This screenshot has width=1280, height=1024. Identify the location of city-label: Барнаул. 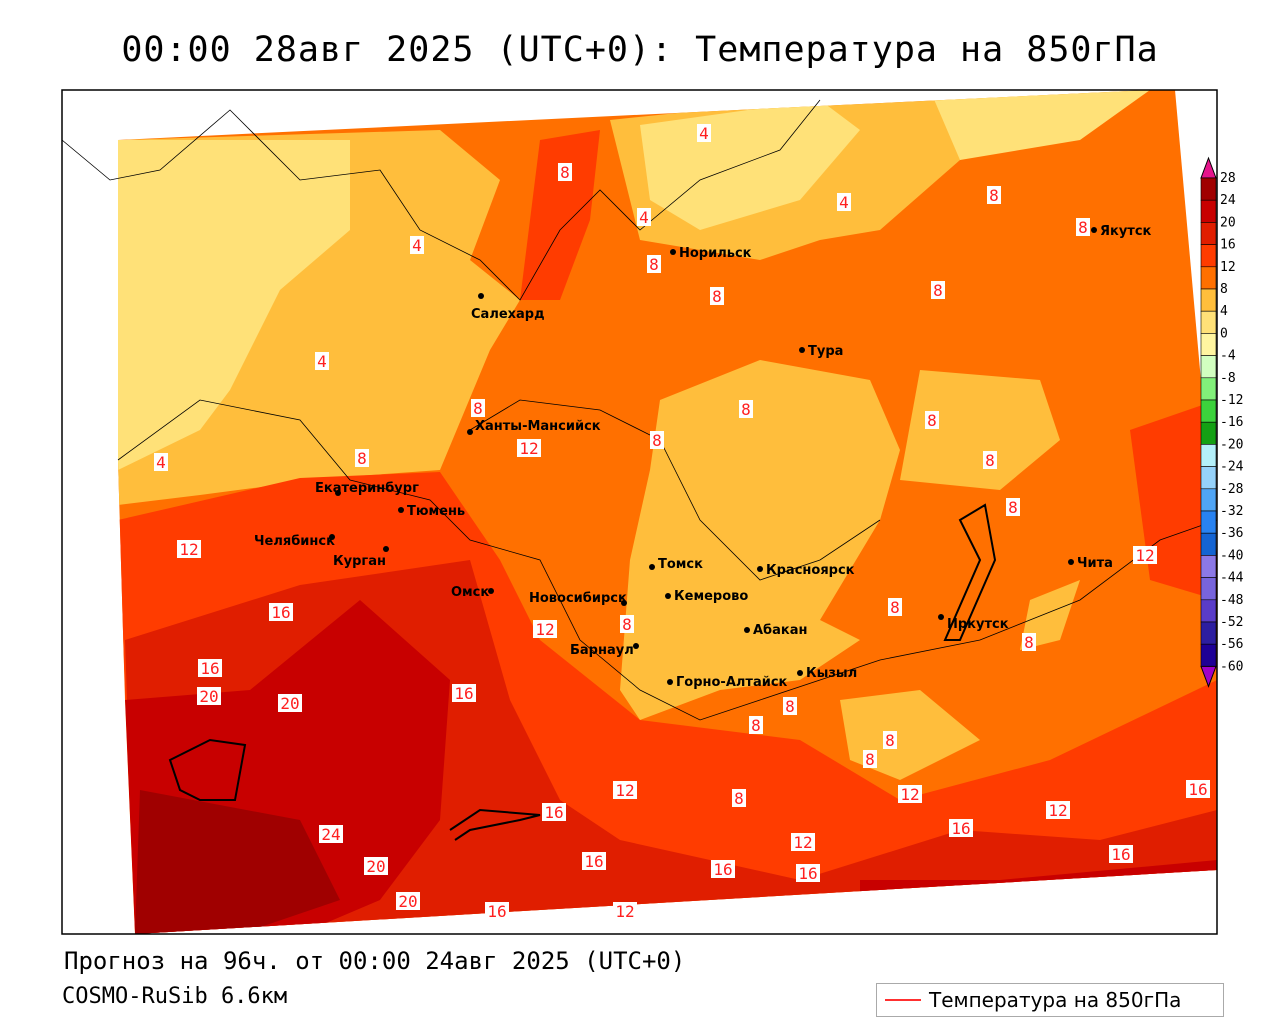
(602, 650).